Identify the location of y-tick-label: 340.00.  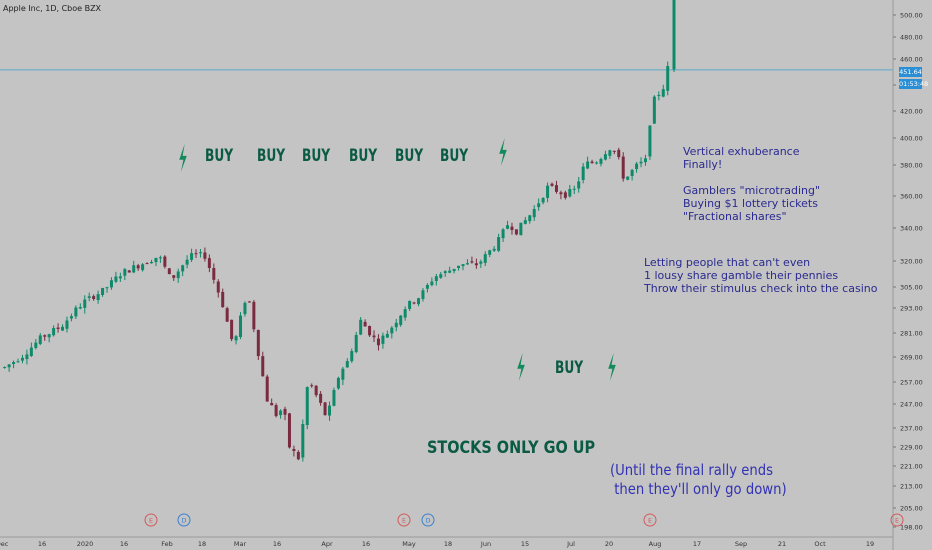
(911, 229).